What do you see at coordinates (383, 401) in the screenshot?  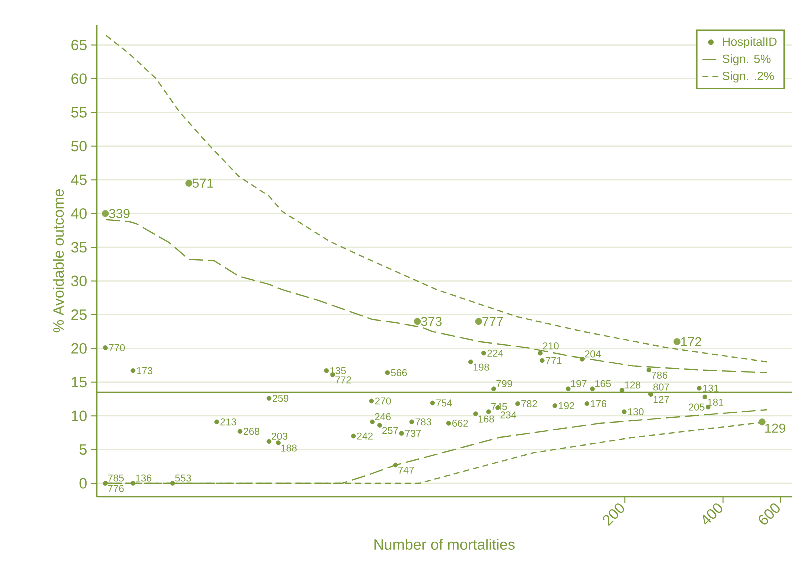 I see `annotation: 270` at bounding box center [383, 401].